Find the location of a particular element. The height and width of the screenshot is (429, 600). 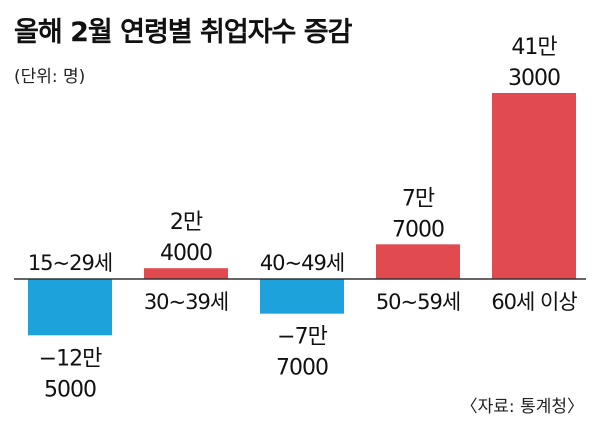

value-label-3-2: 7000 is located at coordinates (302, 368).